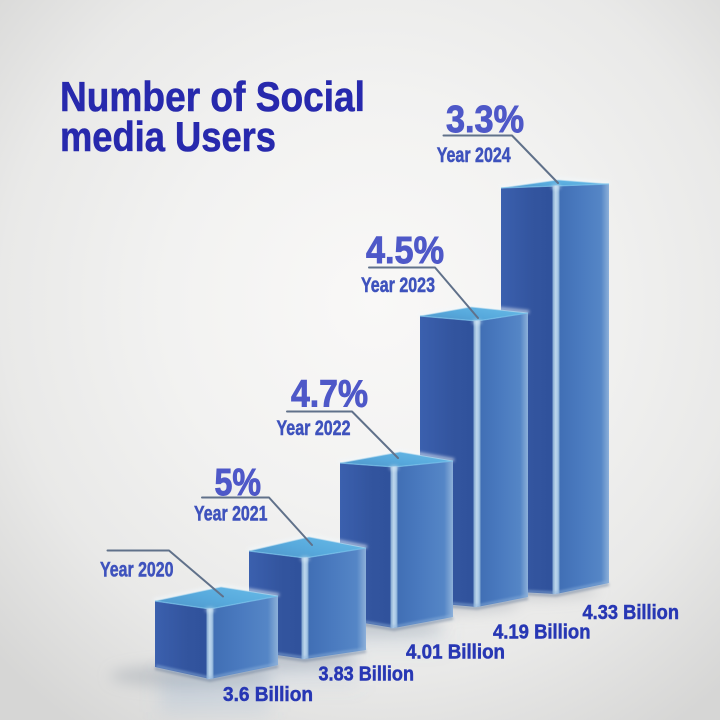 This screenshot has height=720, width=720. What do you see at coordinates (542, 632) in the screenshot?
I see `svg-text: 4.19 Billion` at bounding box center [542, 632].